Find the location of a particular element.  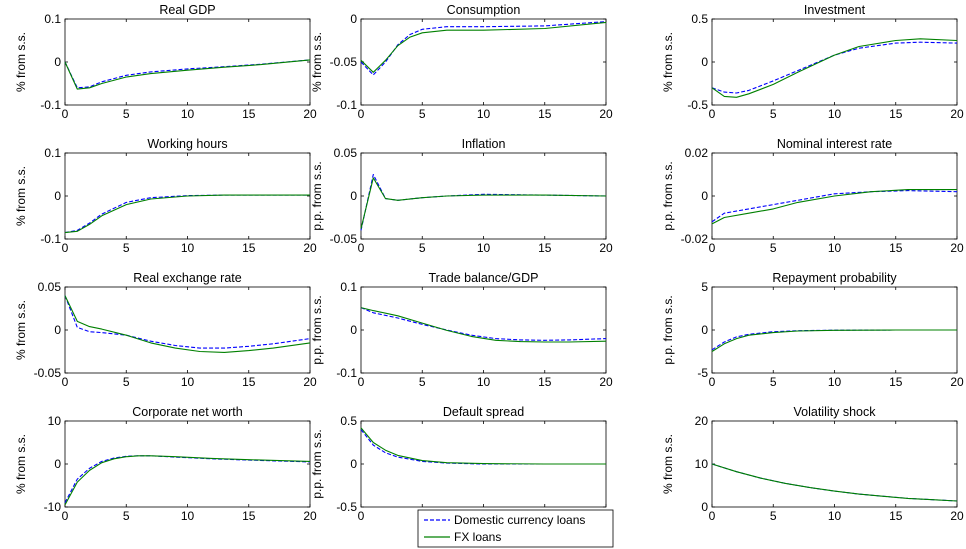

y-tick-label: 20 is located at coordinates (702, 421).